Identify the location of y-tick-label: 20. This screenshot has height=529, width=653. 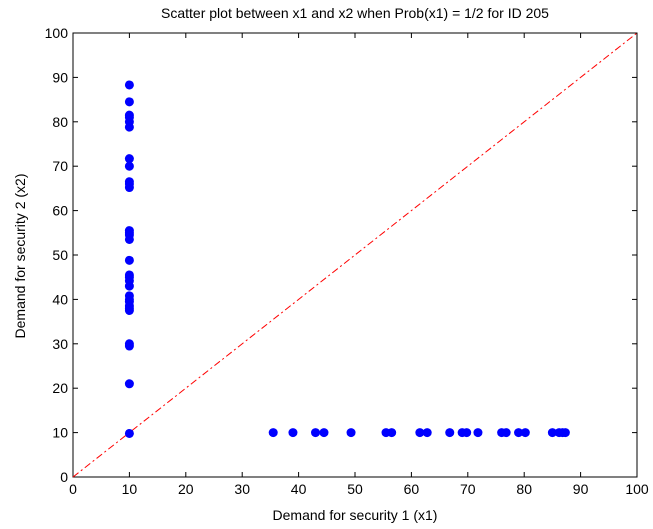
(60, 388).